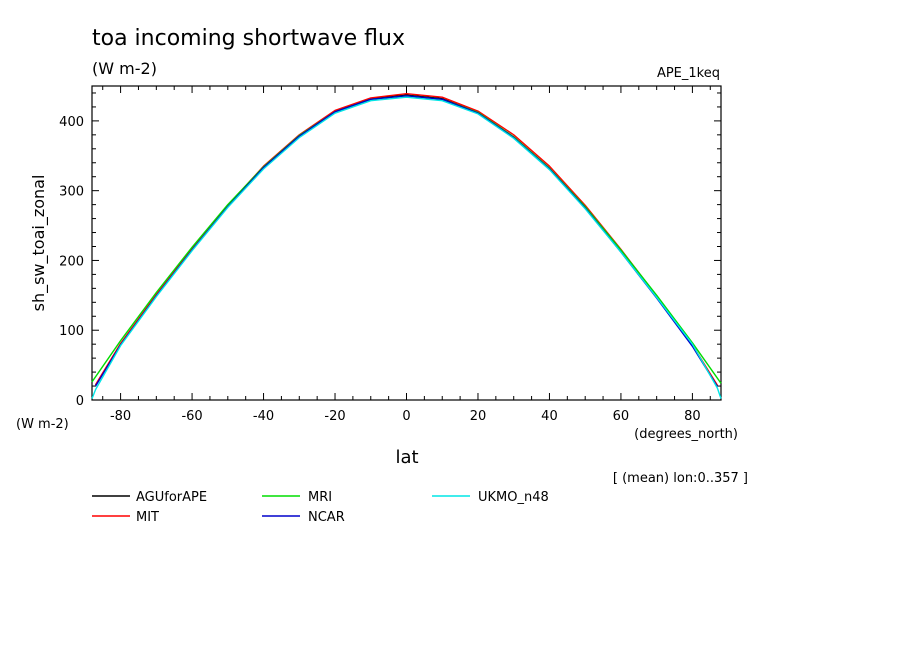 This screenshot has width=904, height=654. What do you see at coordinates (320, 497) in the screenshot?
I see `legend-label-MRI: MRI` at bounding box center [320, 497].